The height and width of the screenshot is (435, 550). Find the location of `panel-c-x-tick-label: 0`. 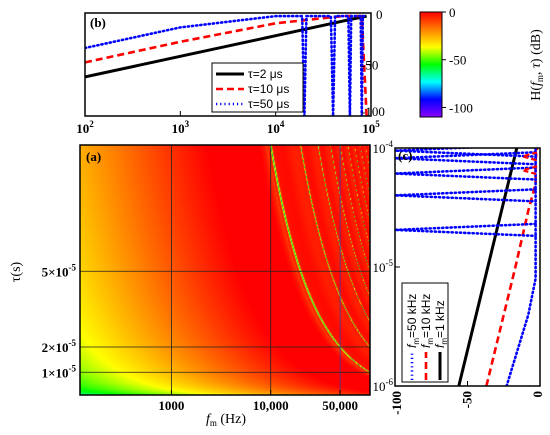

panel-c-x-tick-label: 0 is located at coordinates (537, 394).